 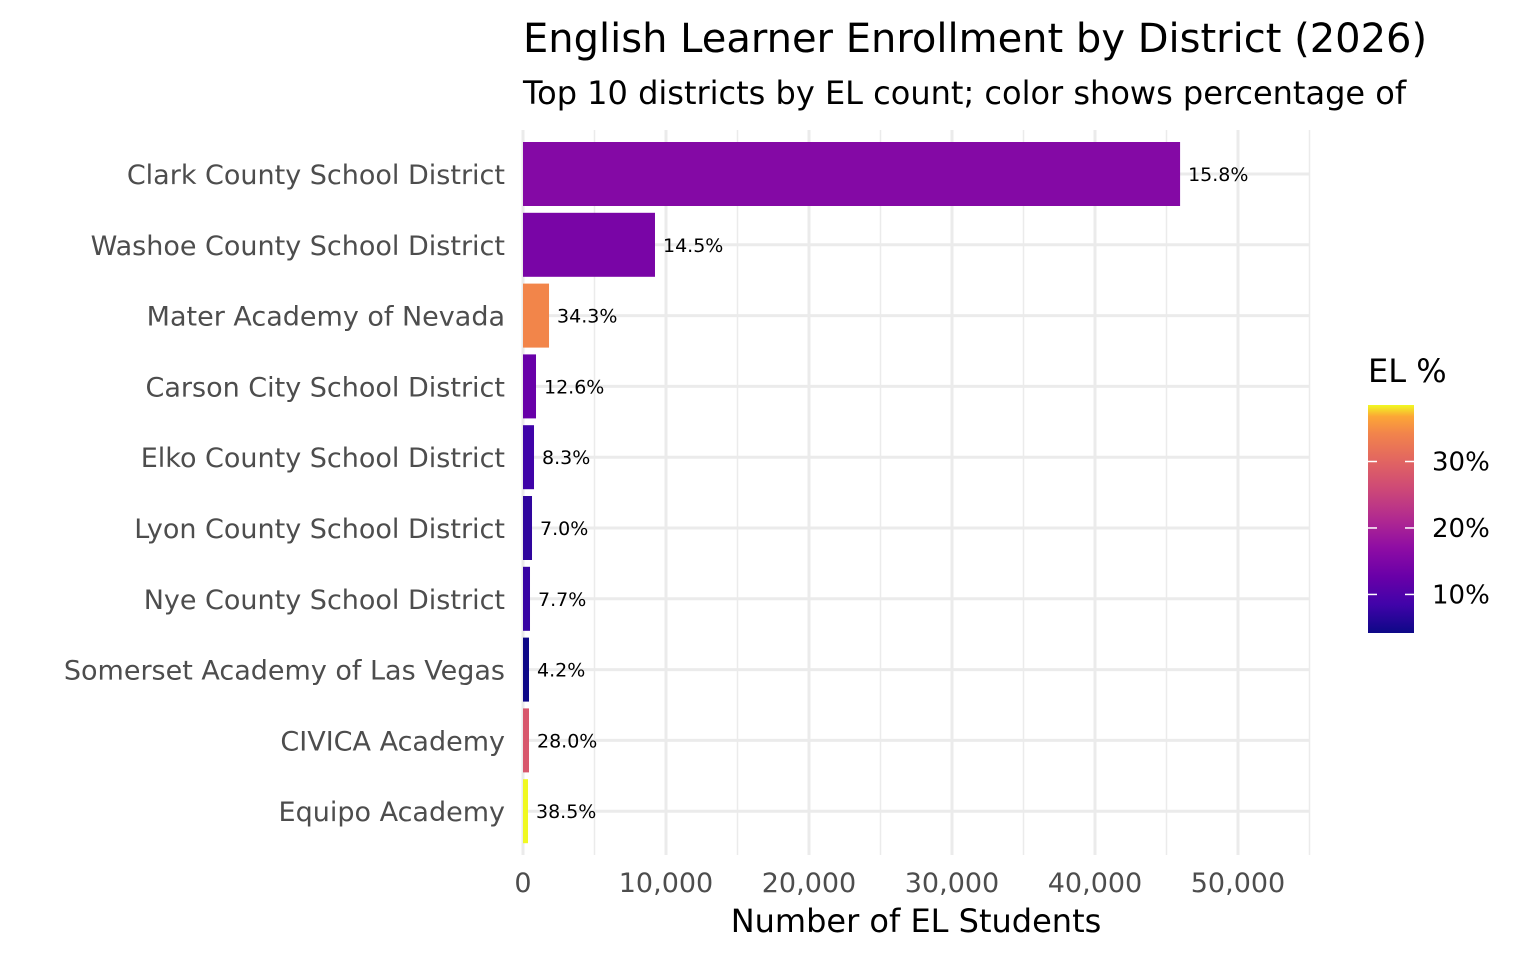 What do you see at coordinates (1461, 595) in the screenshot?
I see `legend-tick-label: 10%` at bounding box center [1461, 595].